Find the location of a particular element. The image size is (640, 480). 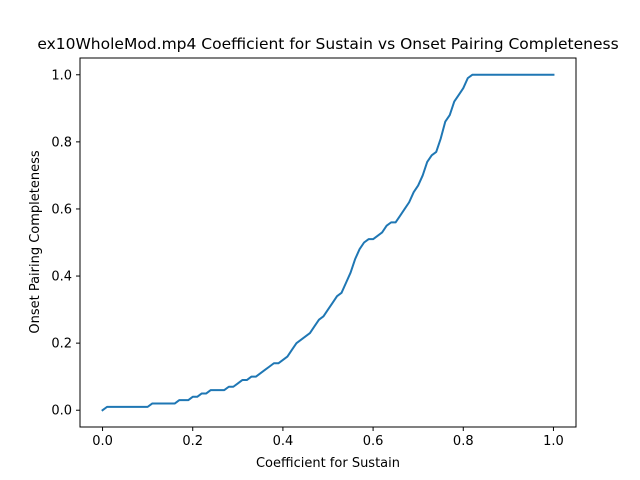

y-axis-label: Onset Pairing Completeness is located at coordinates (35, 242).